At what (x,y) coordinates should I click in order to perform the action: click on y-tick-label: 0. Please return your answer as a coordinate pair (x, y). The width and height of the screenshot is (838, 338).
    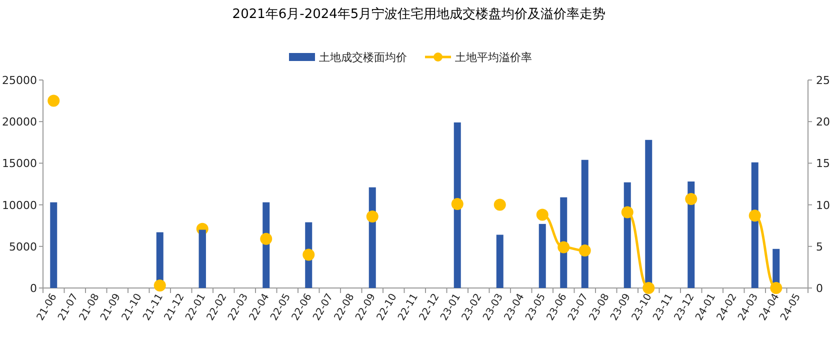
    Looking at the image, I should click on (33, 288).